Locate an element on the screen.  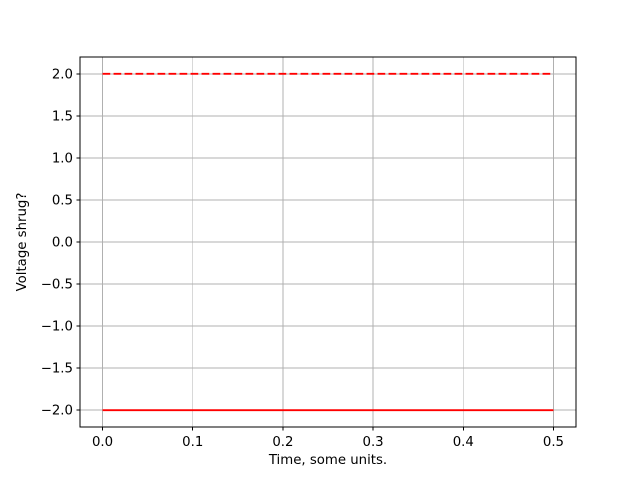
y-axis-label: Voltage shrug? is located at coordinates (22, 242).